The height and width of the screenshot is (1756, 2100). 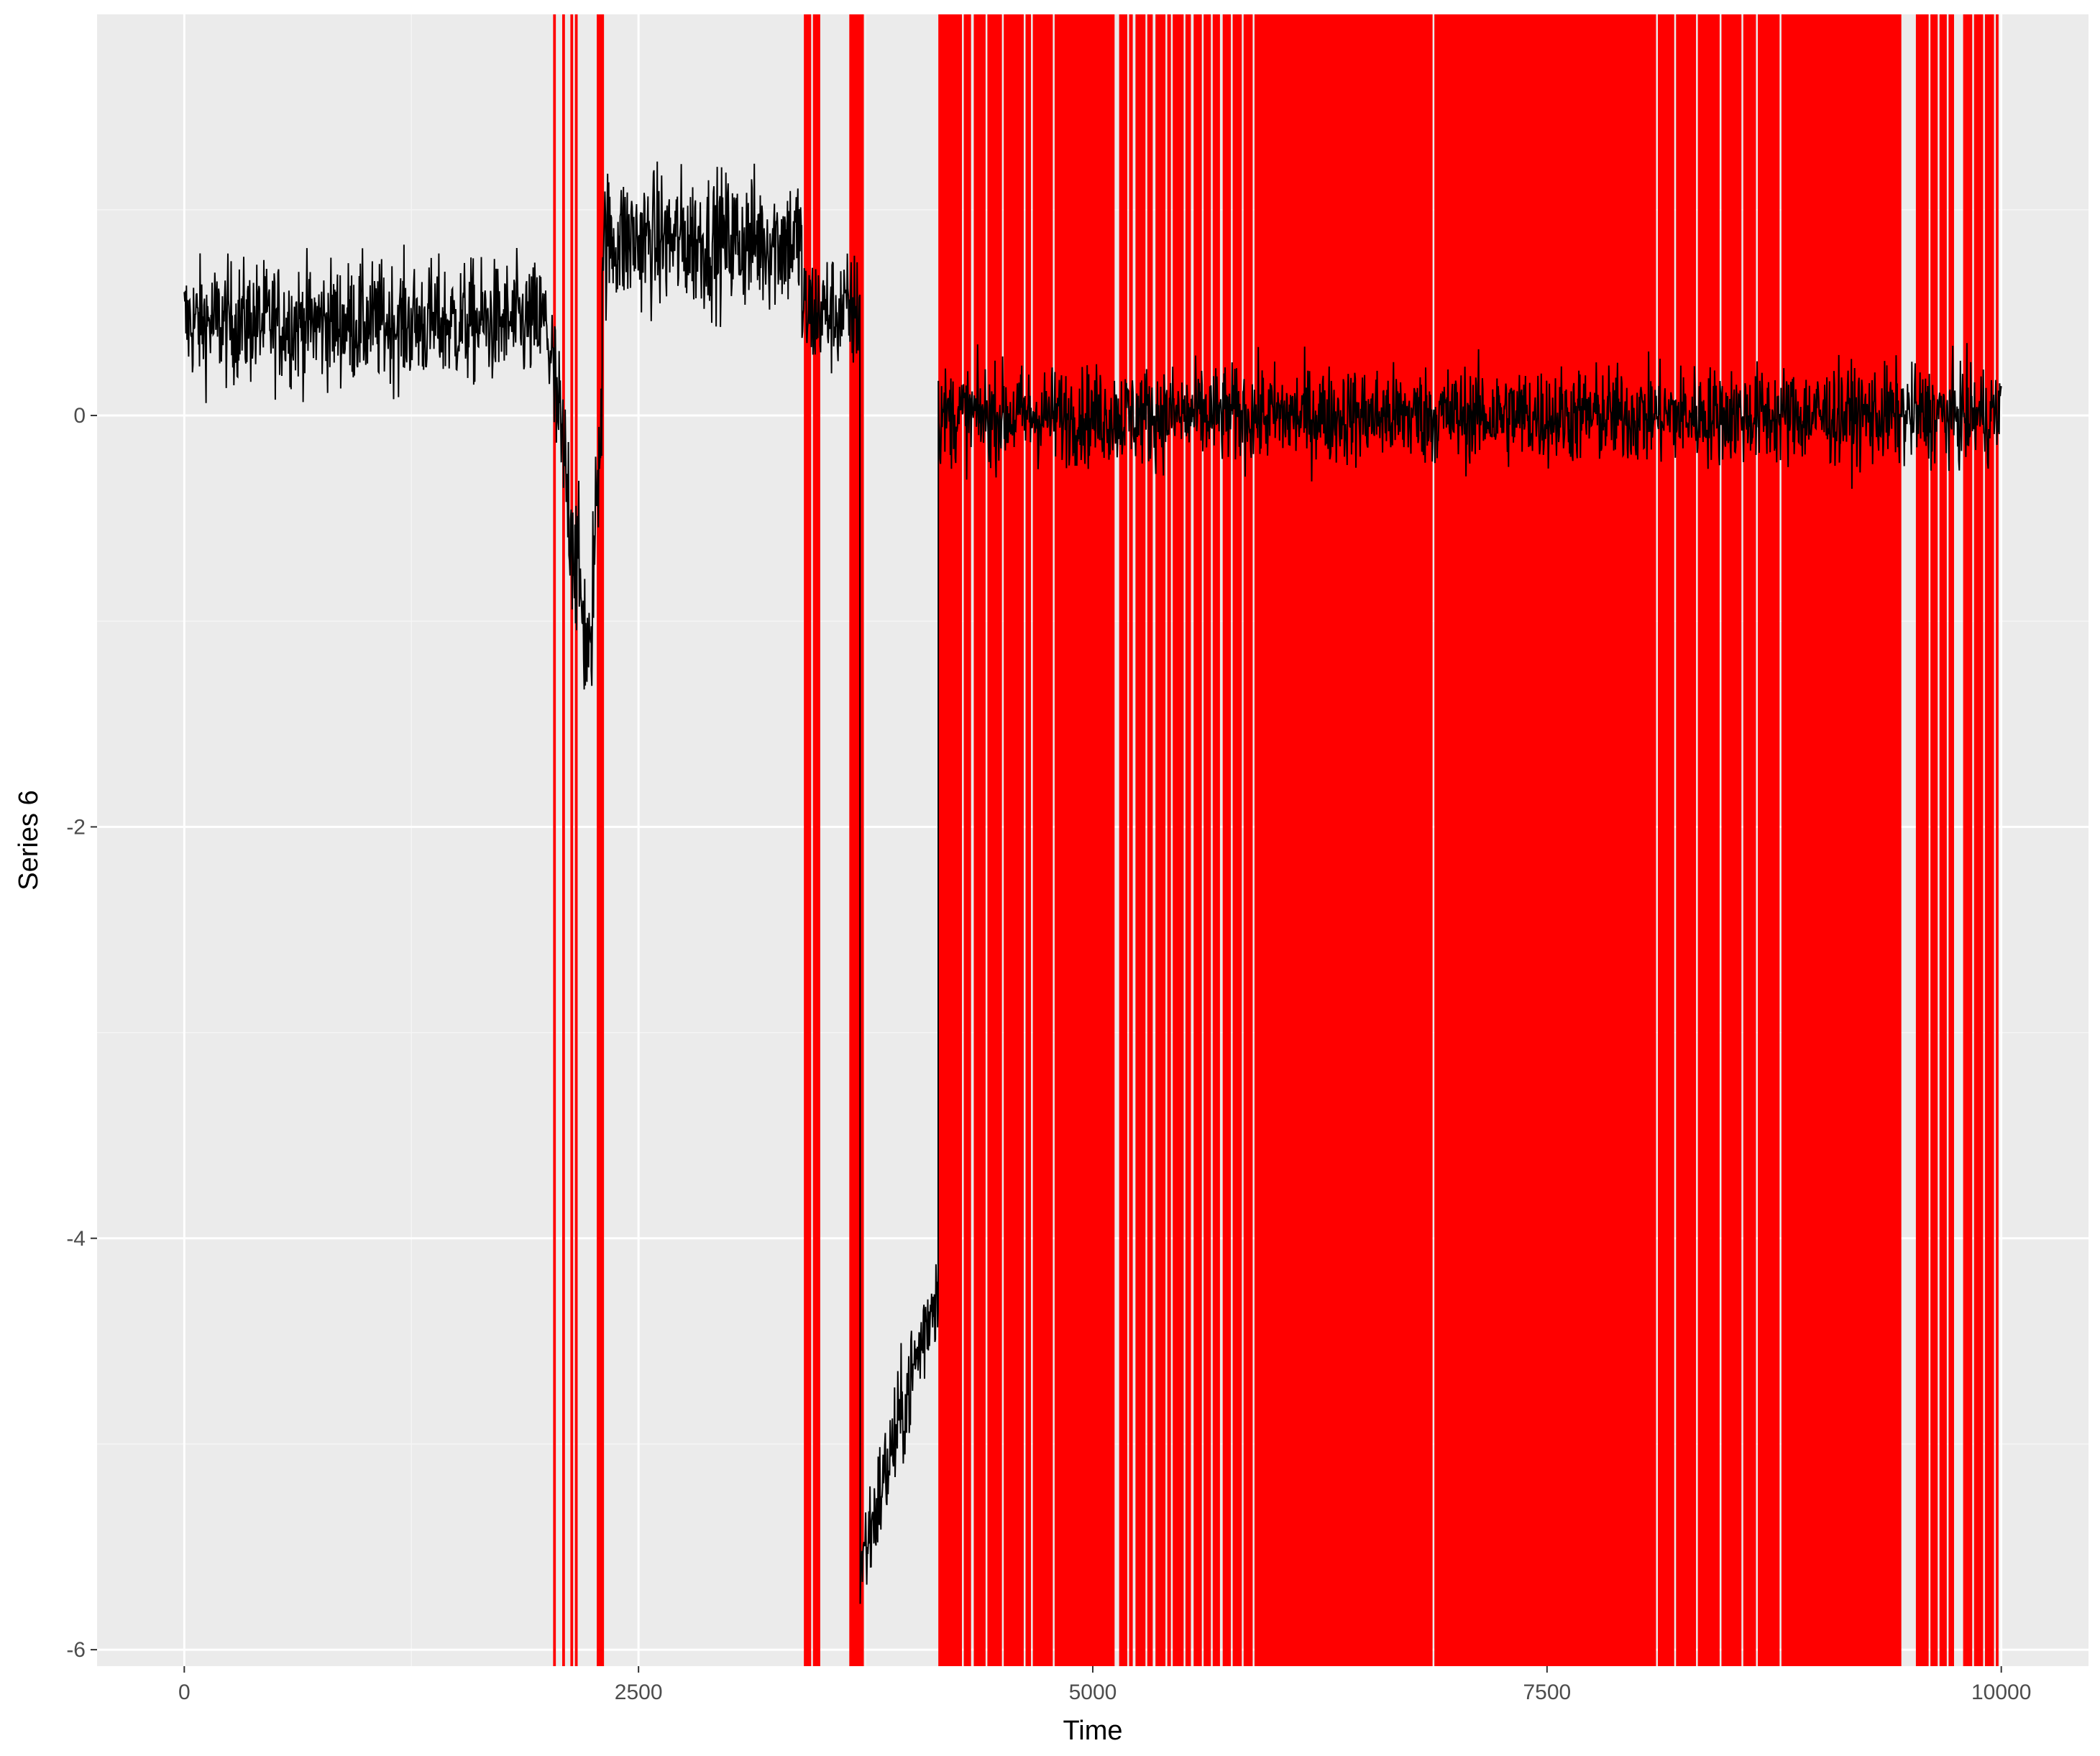 I want to click on y-tick-label: 0, so click(x=79, y=416).